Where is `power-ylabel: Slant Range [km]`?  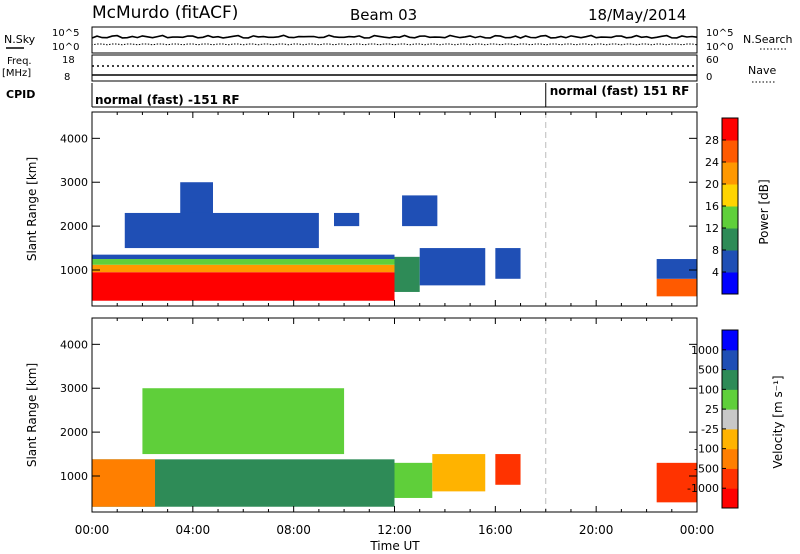
power-ylabel: Slant Range [km] is located at coordinates (32, 209).